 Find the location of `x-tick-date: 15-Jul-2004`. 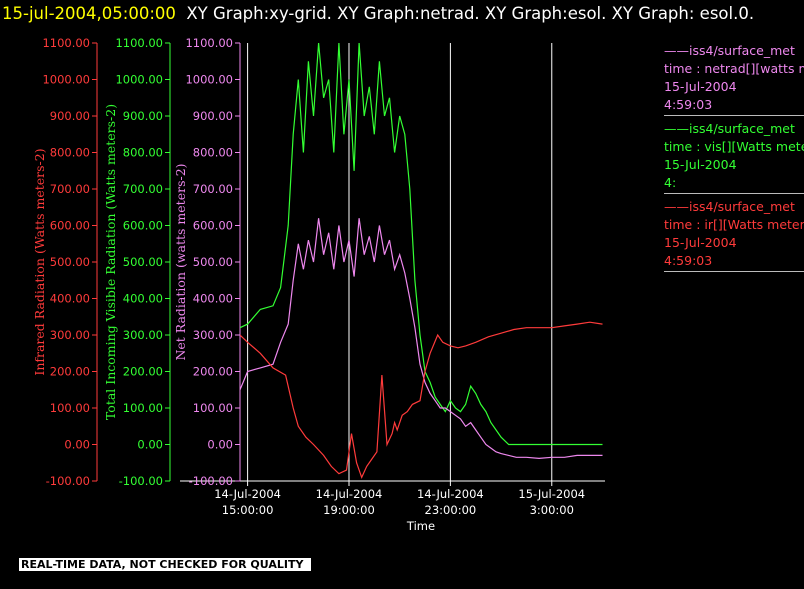

x-tick-date: 15-Jul-2004 is located at coordinates (551, 494).